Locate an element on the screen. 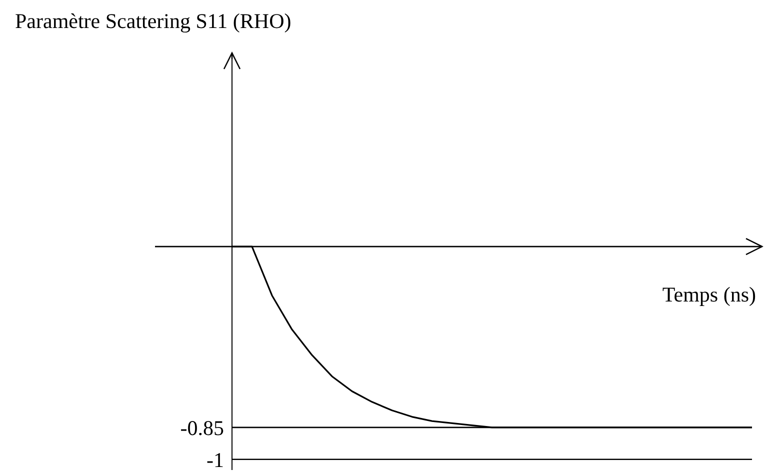 The image size is (766, 473). y-axis-title: Paramètre Scattering S11 (RHO) is located at coordinates (153, 21).